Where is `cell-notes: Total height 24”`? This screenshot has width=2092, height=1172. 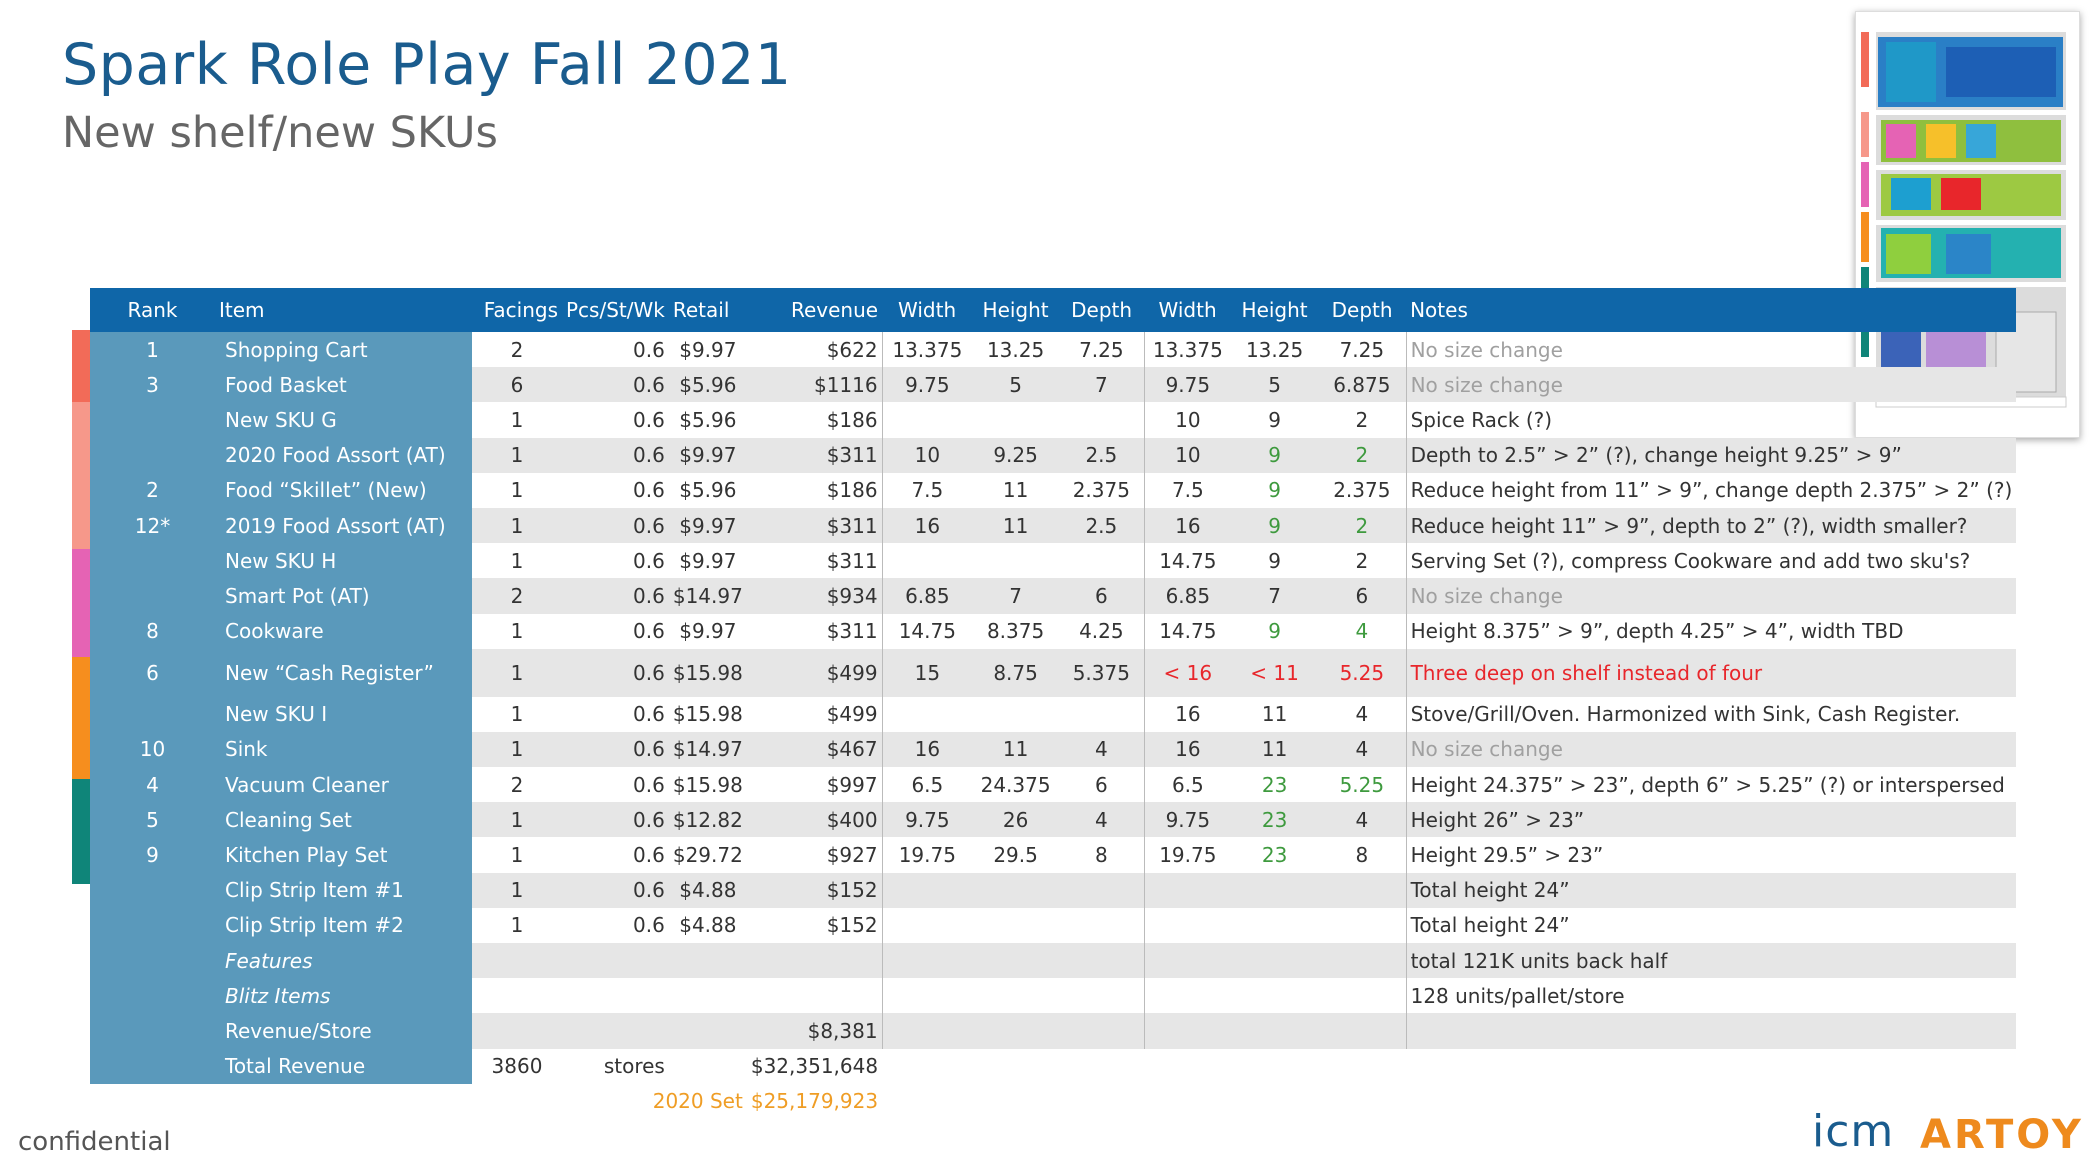 cell-notes: Total height 24” is located at coordinates (1711, 890).